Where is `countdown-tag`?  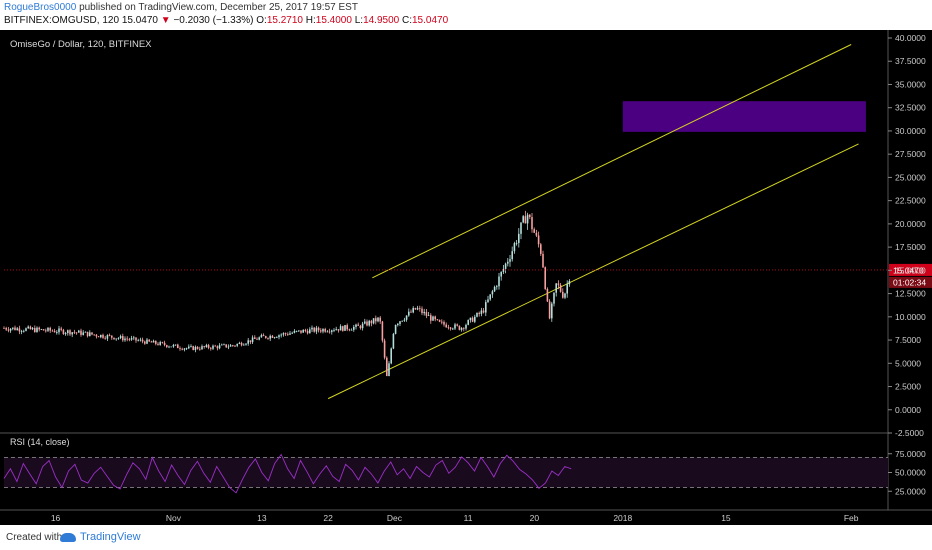 countdown-tag is located at coordinates (910, 282).